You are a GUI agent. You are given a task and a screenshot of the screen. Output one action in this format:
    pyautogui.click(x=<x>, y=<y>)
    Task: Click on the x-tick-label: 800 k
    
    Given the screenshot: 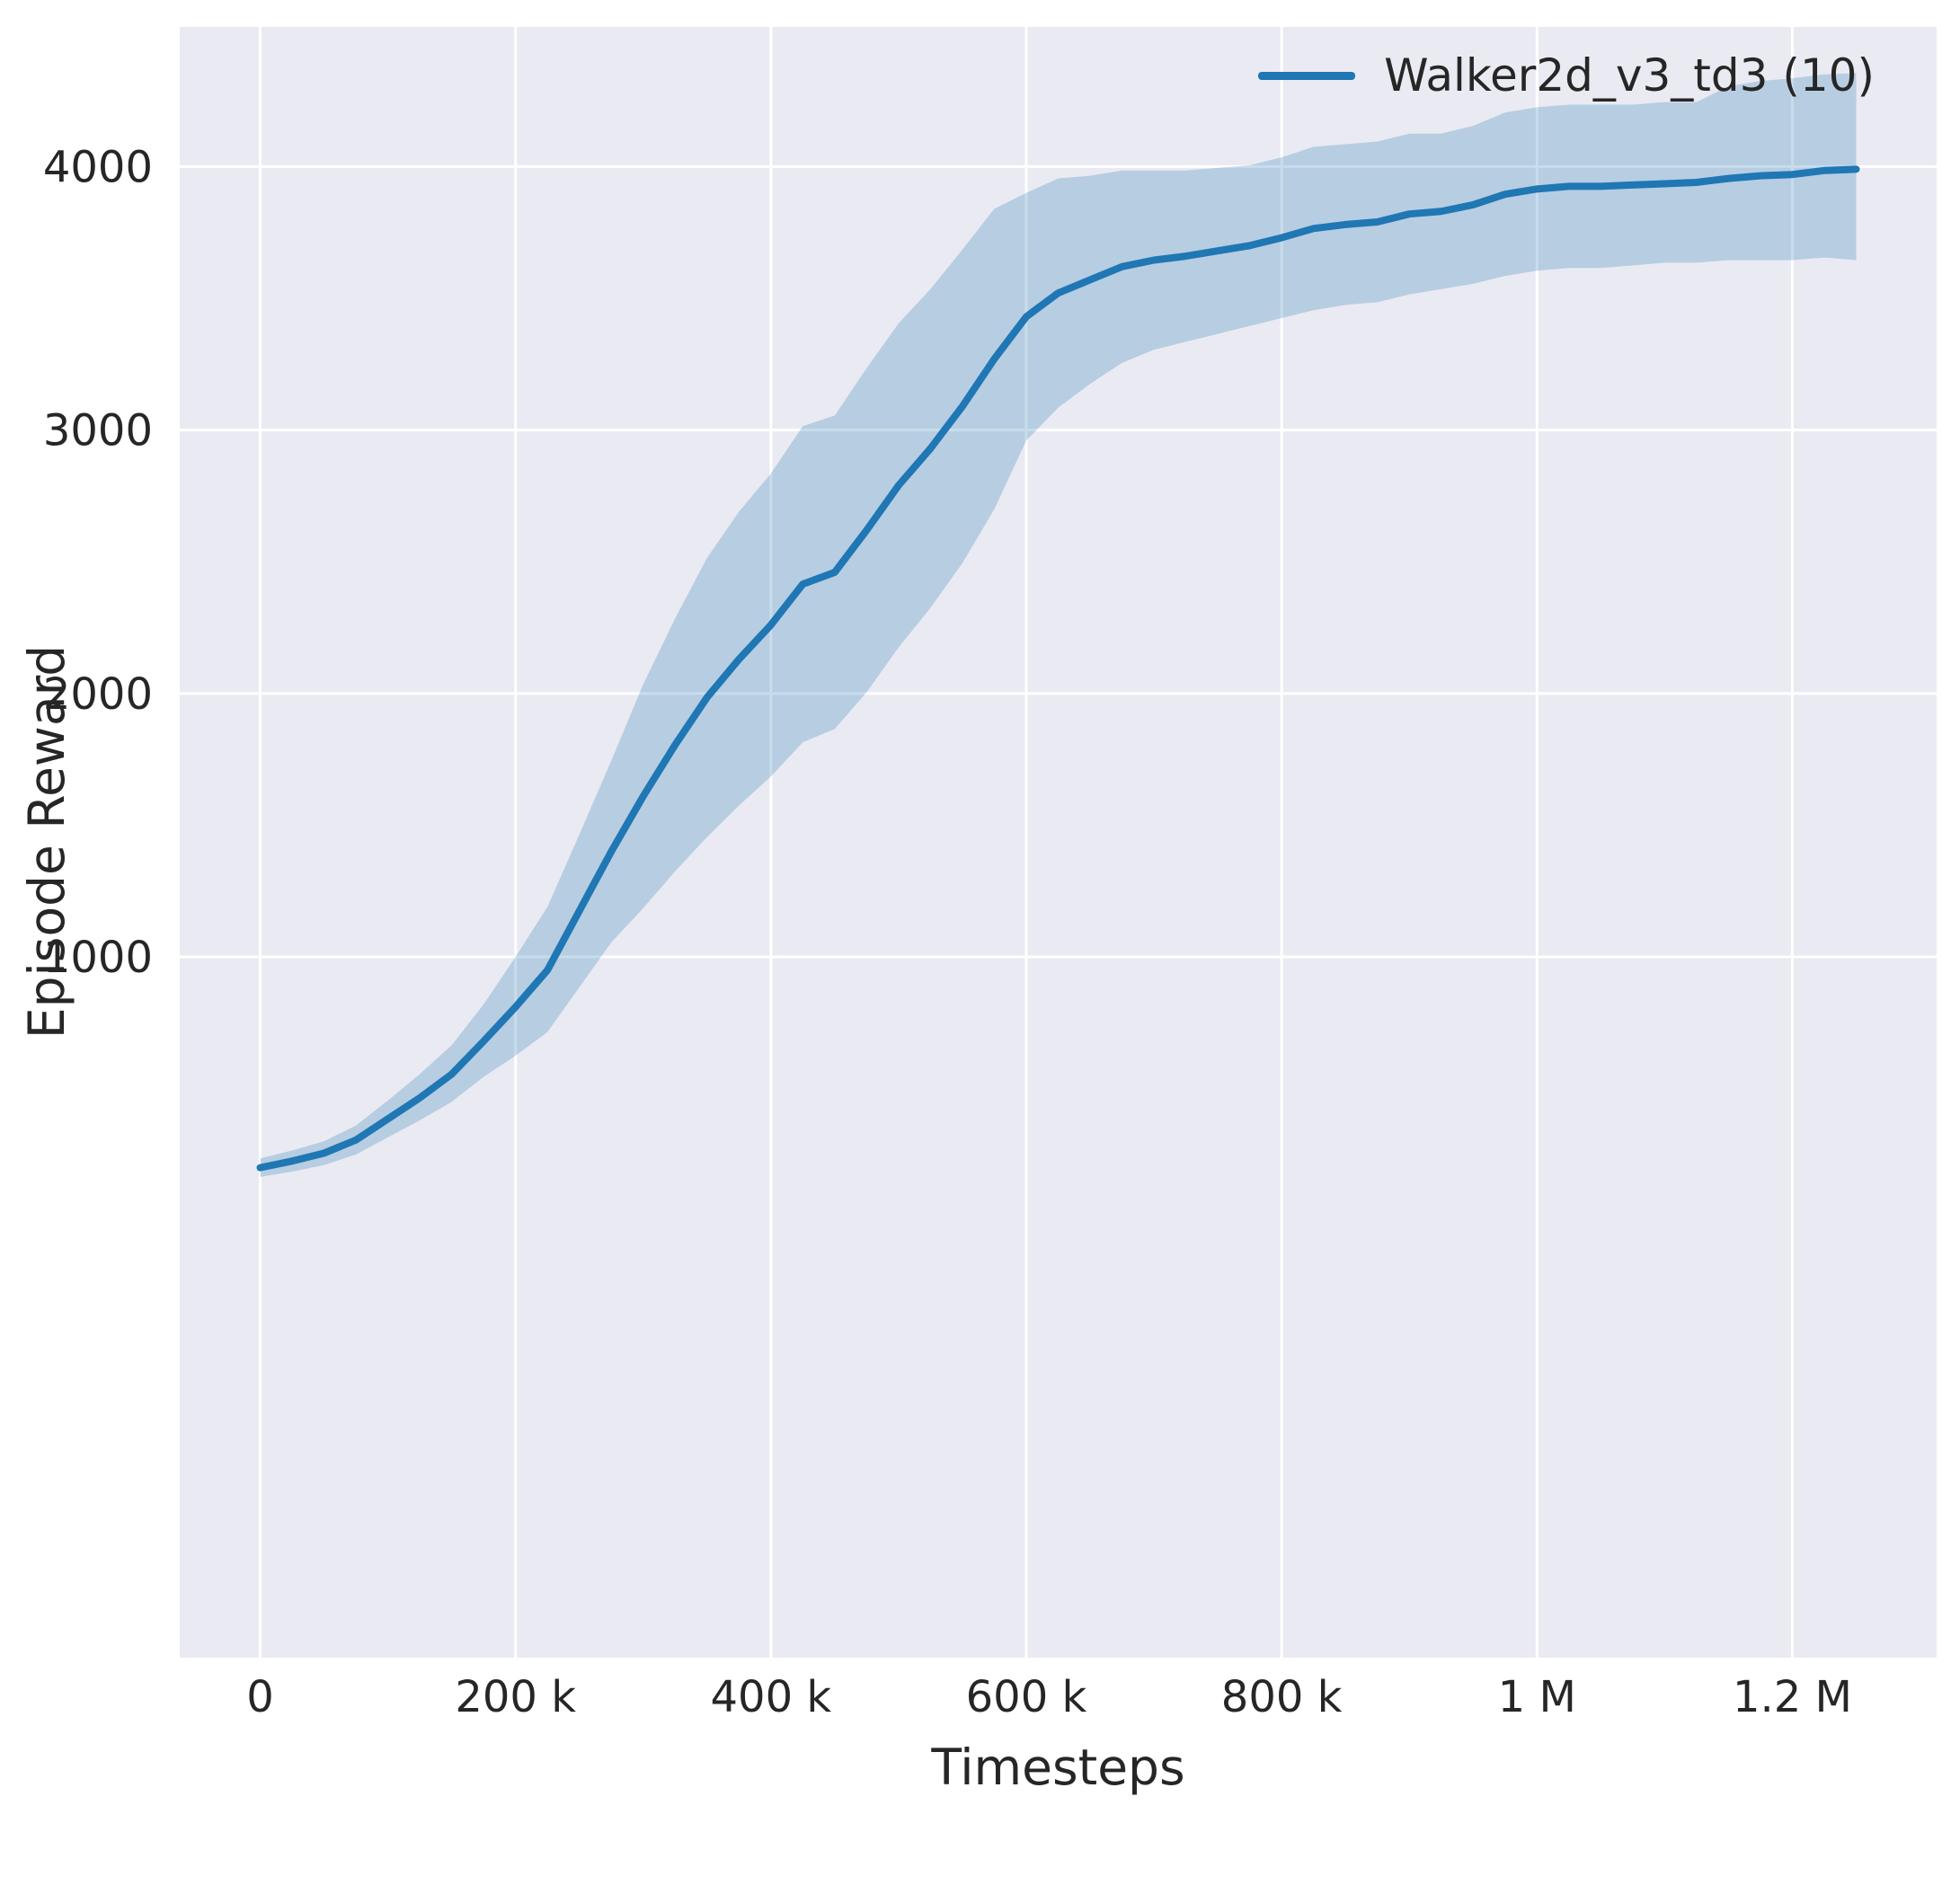 What is the action you would take?
    pyautogui.click(x=1282, y=1697)
    